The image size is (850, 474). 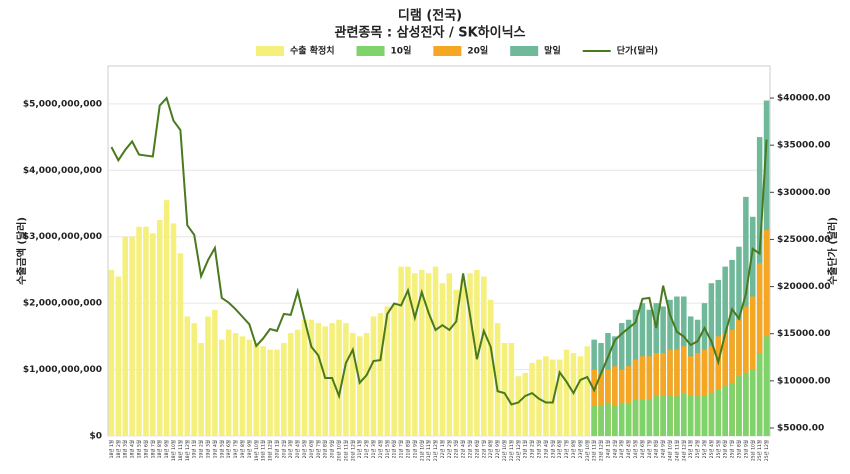 What do you see at coordinates (270, 450) in the screenshot?
I see `x-tick-label: 19년 12월` at bounding box center [270, 450].